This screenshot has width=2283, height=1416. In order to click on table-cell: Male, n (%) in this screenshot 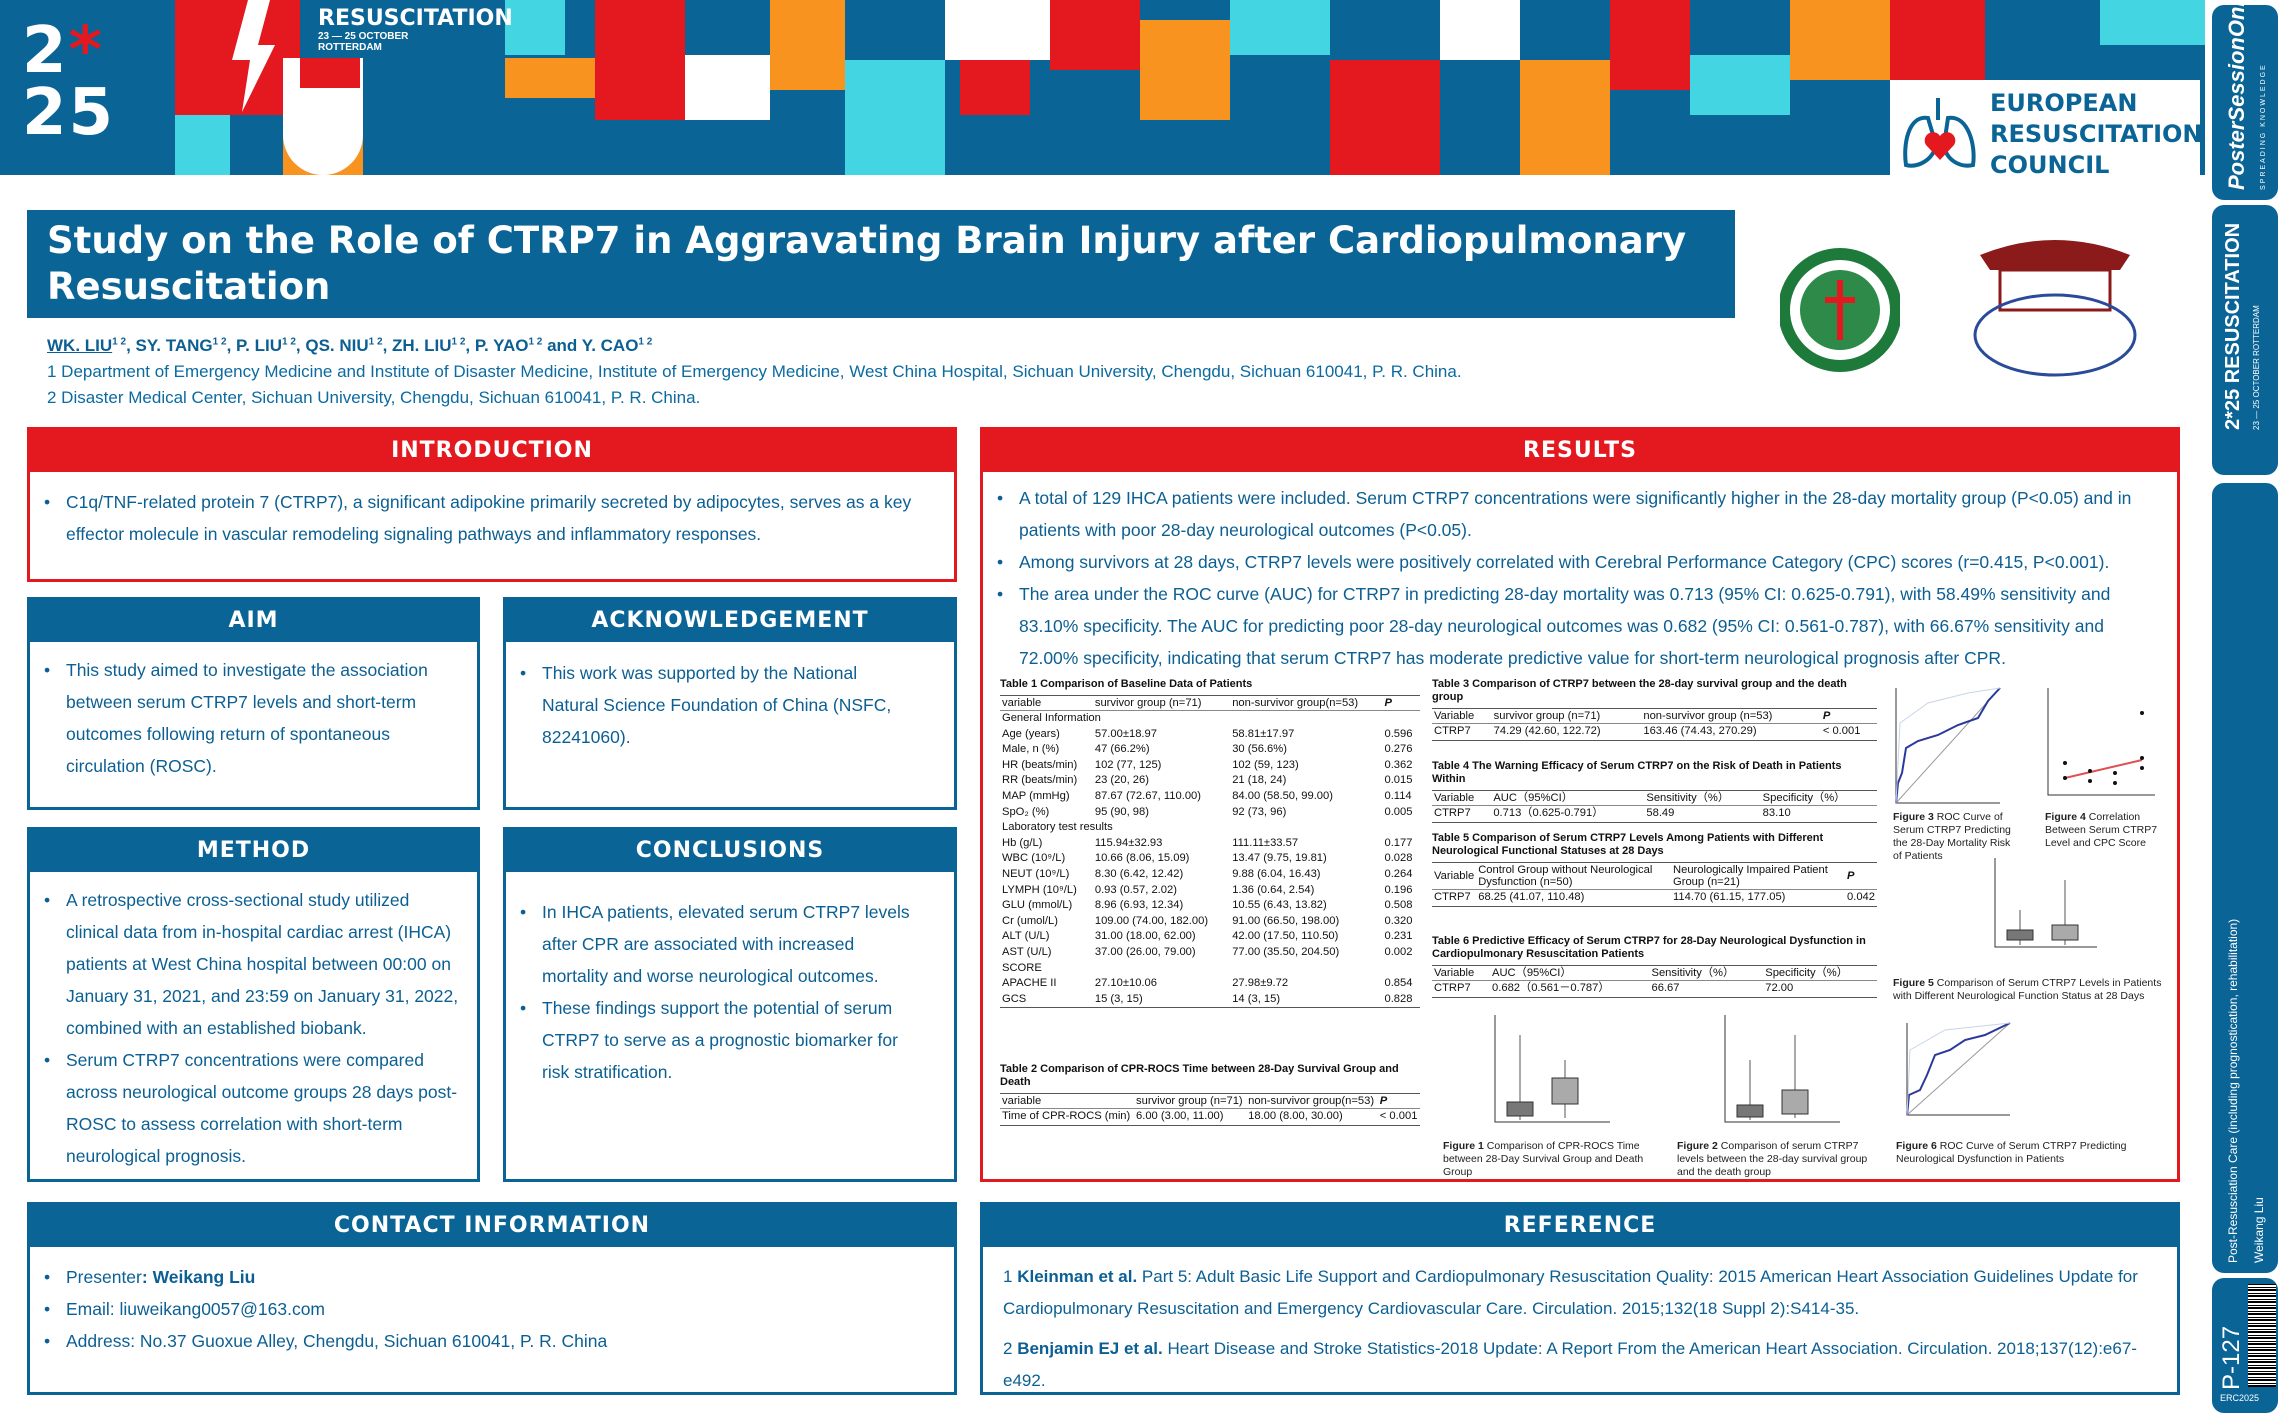, I will do `click(1031, 749)`.